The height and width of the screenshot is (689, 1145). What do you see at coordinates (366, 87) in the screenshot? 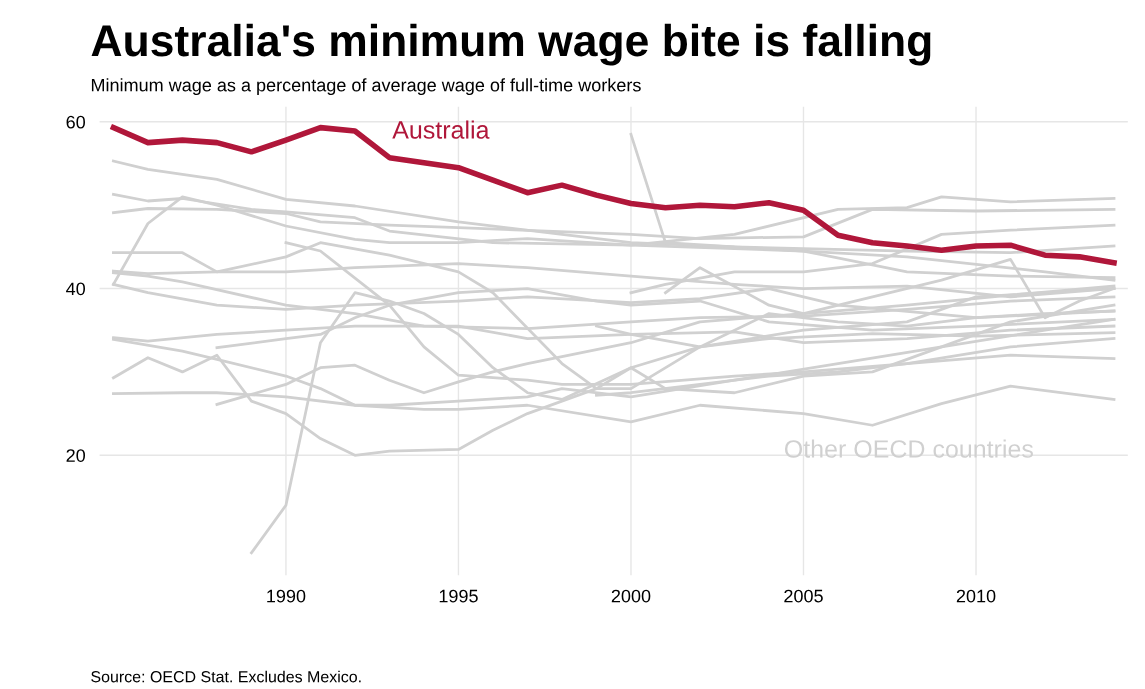
I see `chart-subtitle: Minimum wage as a percentage of average wage of full-time workers` at bounding box center [366, 87].